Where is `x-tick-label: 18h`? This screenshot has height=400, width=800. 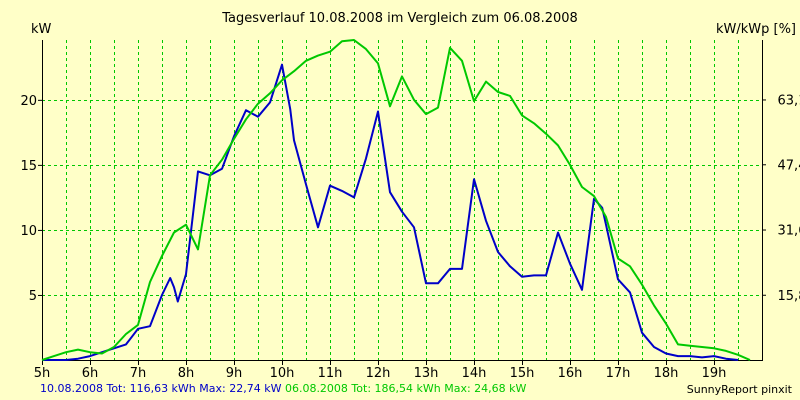
x-tick-label: 18h is located at coordinates (666, 373).